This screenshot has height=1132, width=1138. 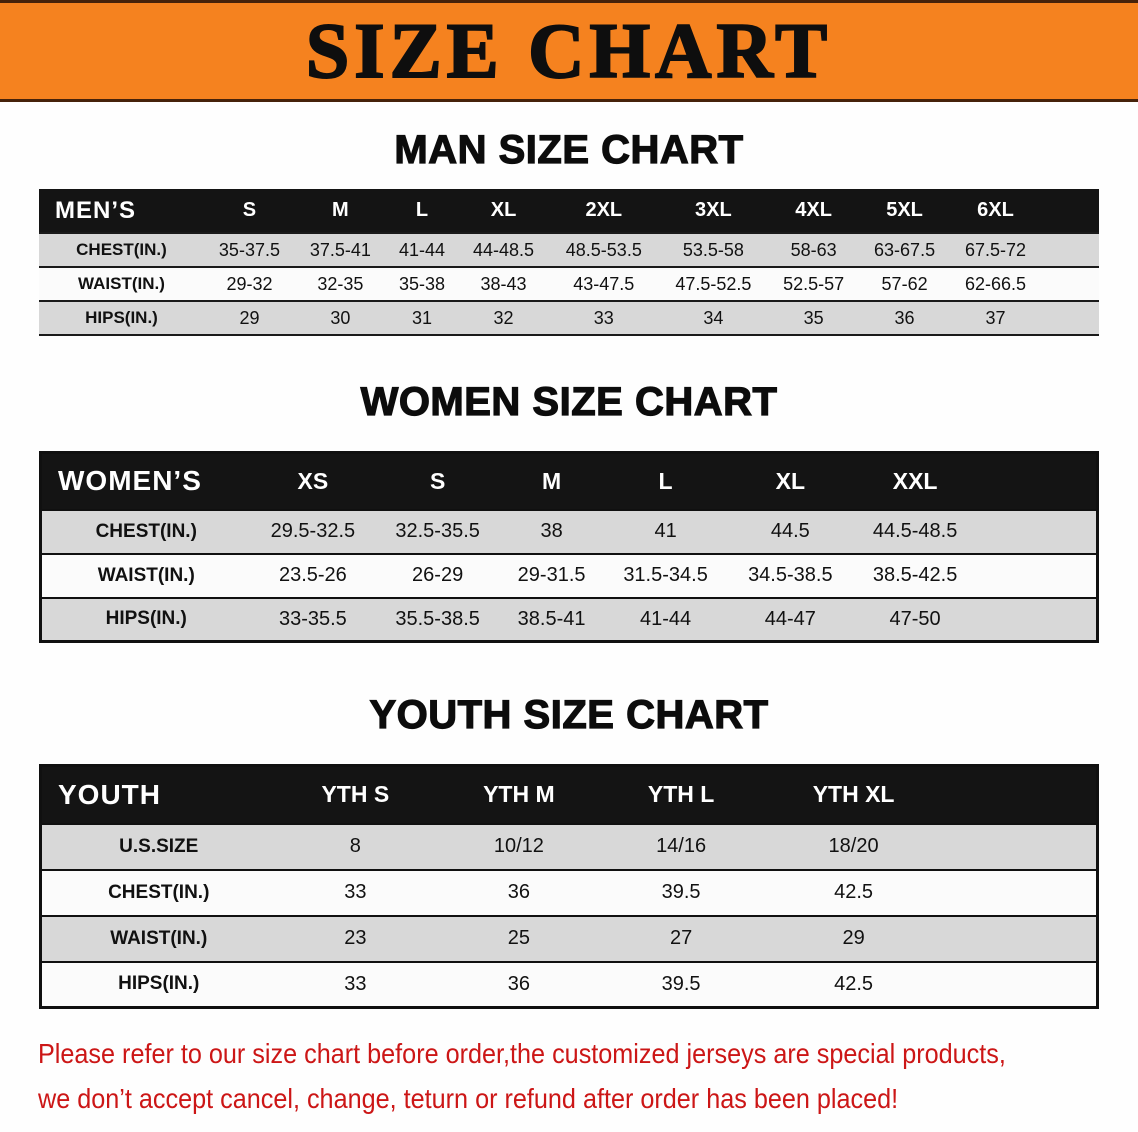 I want to click on men-chest-in-2xl: 48.5-53.5, so click(x=604, y=250).